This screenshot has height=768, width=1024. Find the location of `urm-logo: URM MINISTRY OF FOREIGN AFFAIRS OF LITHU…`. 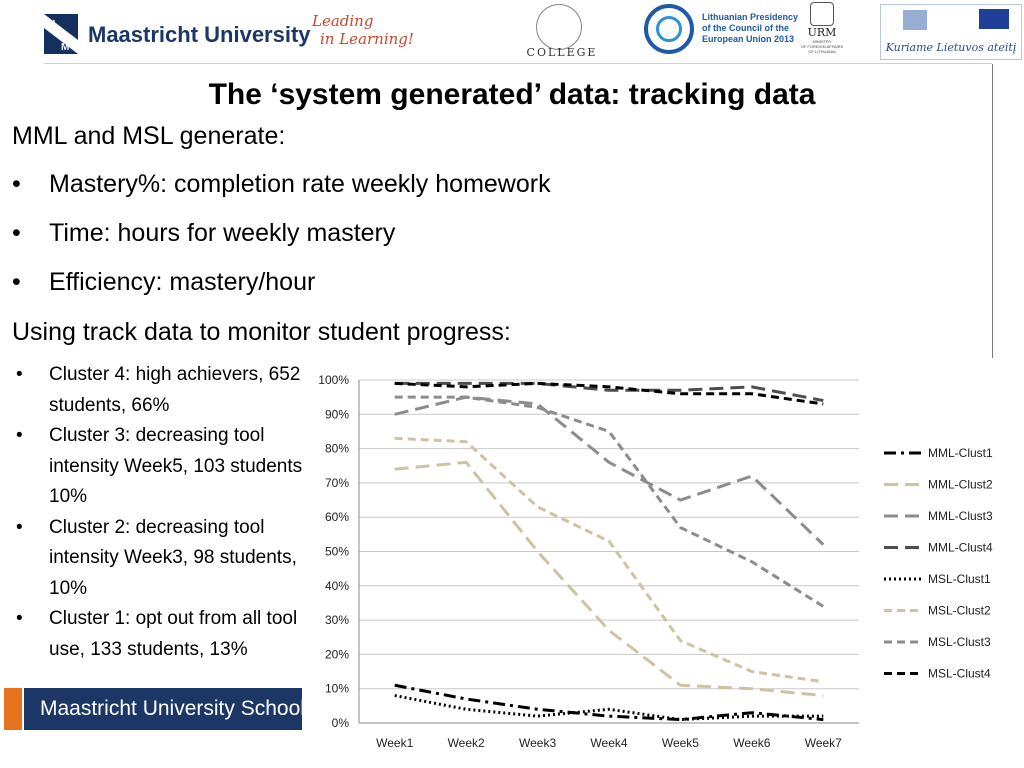

urm-logo: URM MINISTRY OF FOREIGN AFFAIRS OF LITHU… is located at coordinates (822, 31).